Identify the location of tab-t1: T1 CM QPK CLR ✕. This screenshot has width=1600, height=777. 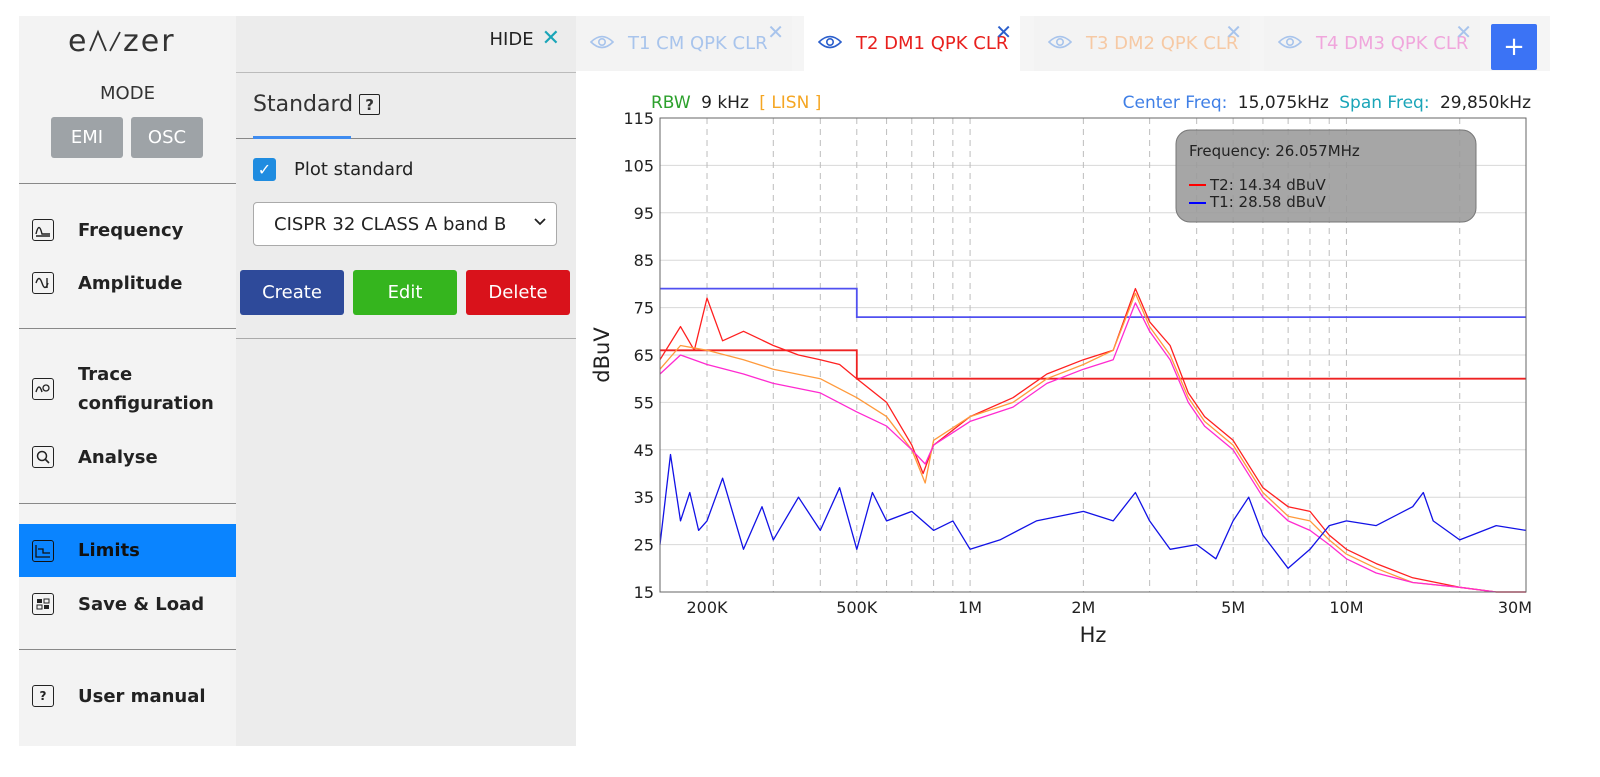
(684, 43).